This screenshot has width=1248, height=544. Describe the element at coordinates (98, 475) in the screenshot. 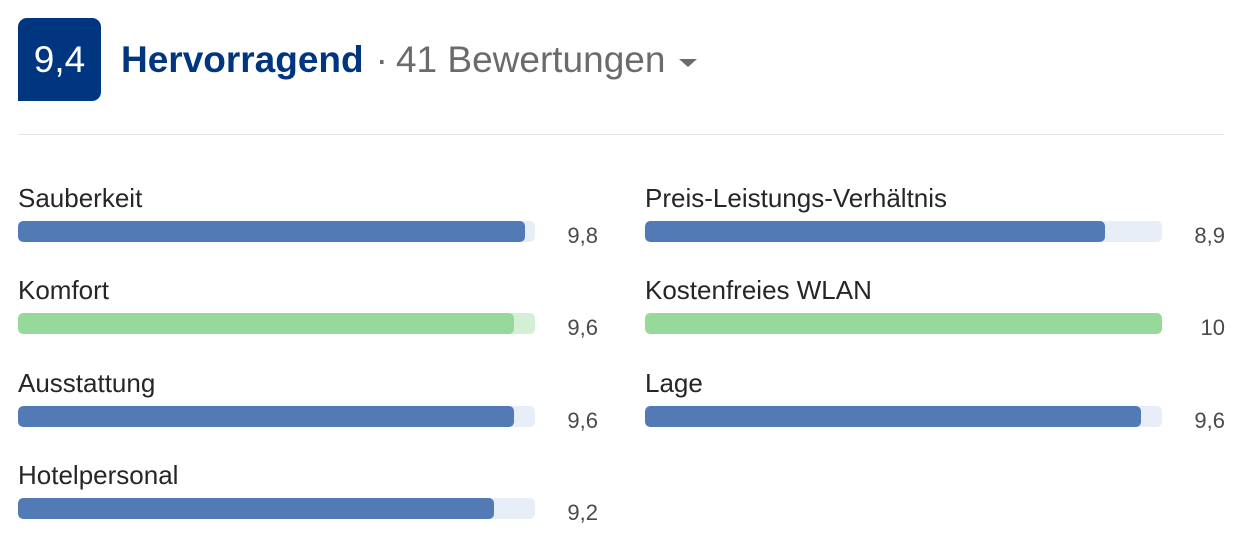

I see `category-label: Hotelpersonal` at that location.